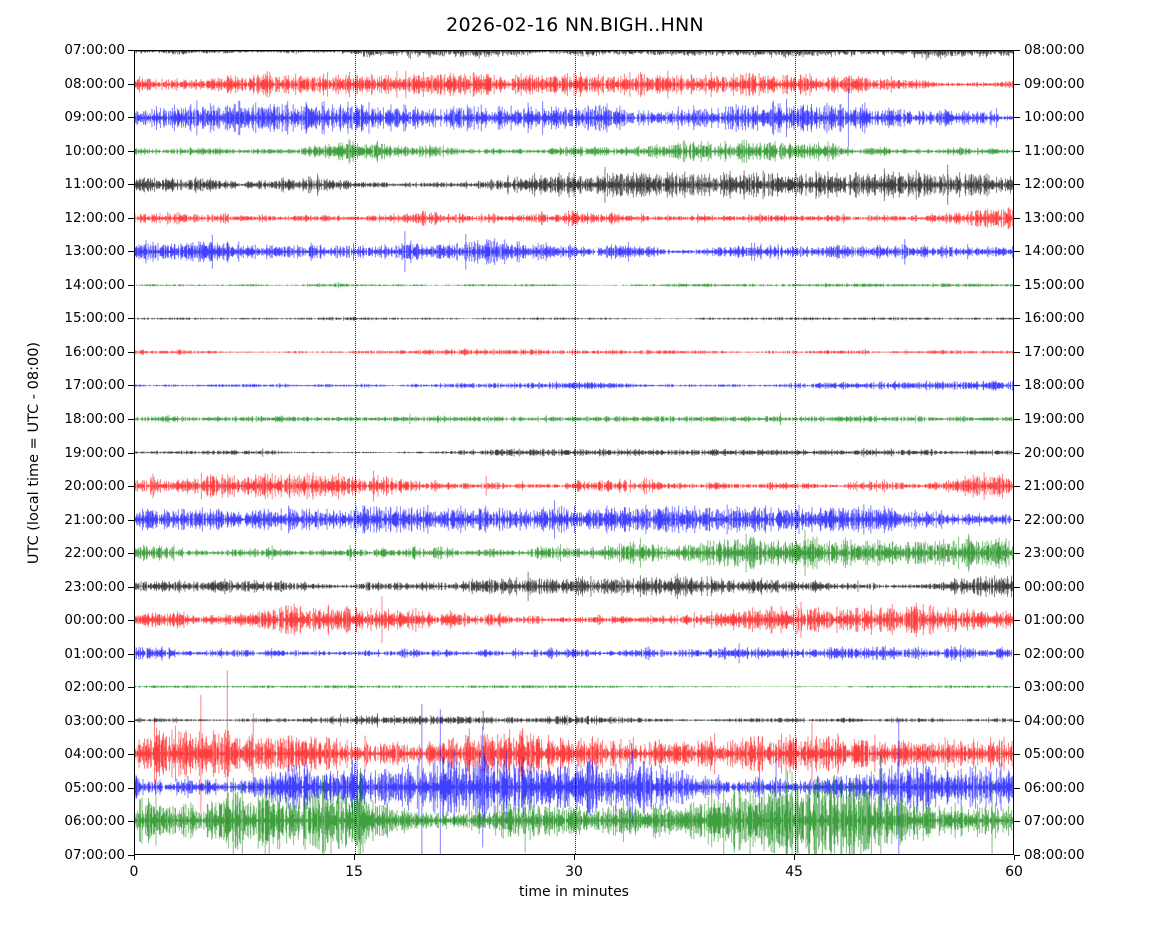  What do you see at coordinates (94, 687) in the screenshot?
I see `y-label-left-19: 02:00:00` at bounding box center [94, 687].